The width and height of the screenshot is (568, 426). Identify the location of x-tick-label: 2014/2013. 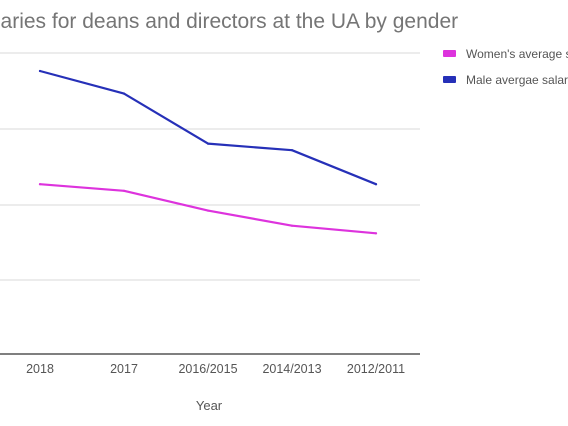
(291, 369).